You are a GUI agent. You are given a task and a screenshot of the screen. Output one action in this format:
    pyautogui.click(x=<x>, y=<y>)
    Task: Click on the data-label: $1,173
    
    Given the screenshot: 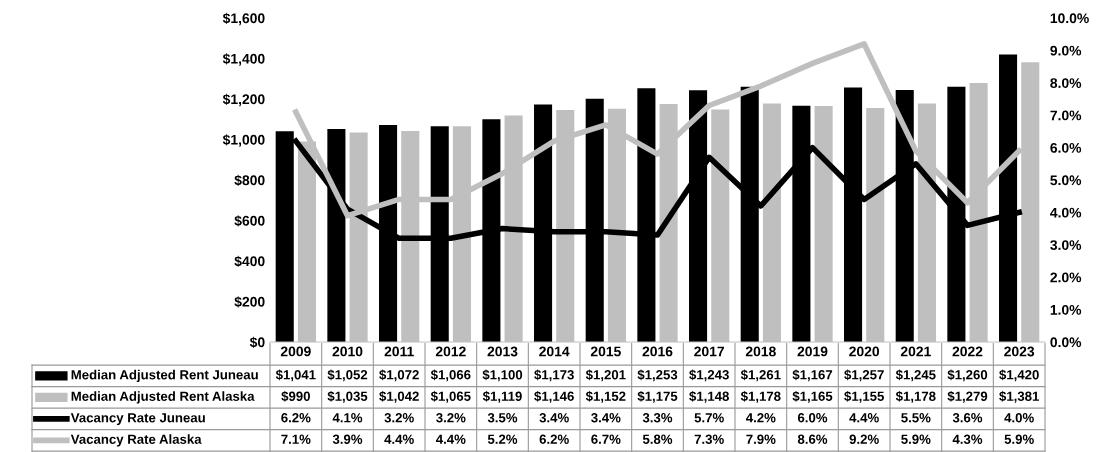 What is the action you would take?
    pyautogui.click(x=554, y=375)
    